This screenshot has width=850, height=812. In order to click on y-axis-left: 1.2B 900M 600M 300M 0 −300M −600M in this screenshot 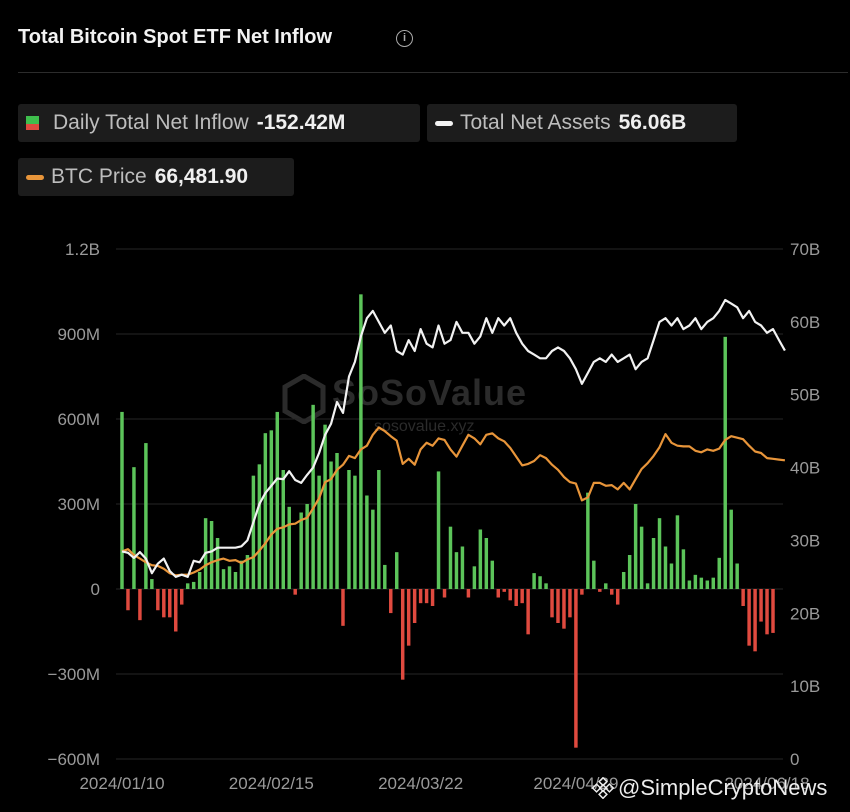, I will do `click(74, 504)`.